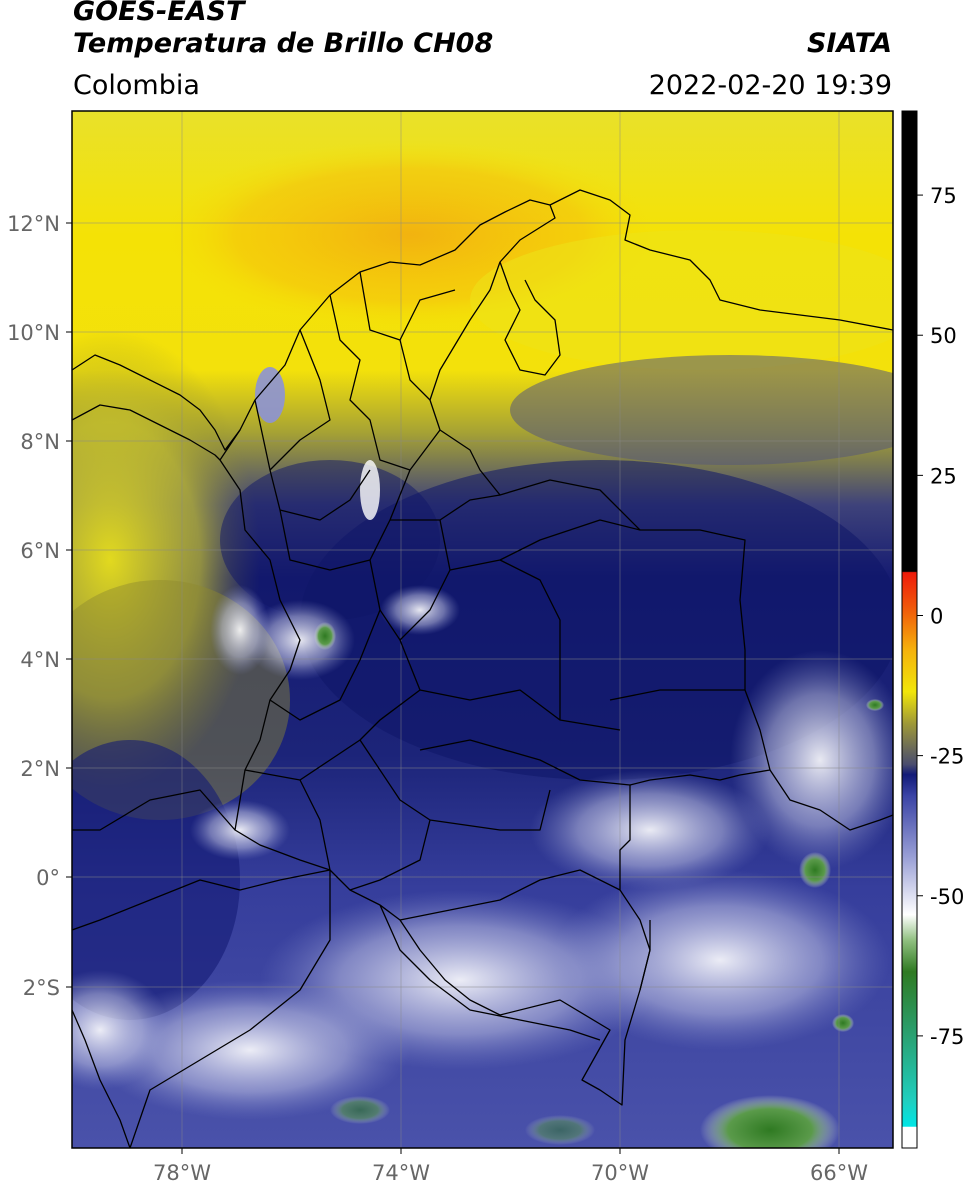 Image resolution: width=966 pixels, height=1190 pixels. What do you see at coordinates (947, 897) in the screenshot?
I see `colorbar-tick-label: -50` at bounding box center [947, 897].